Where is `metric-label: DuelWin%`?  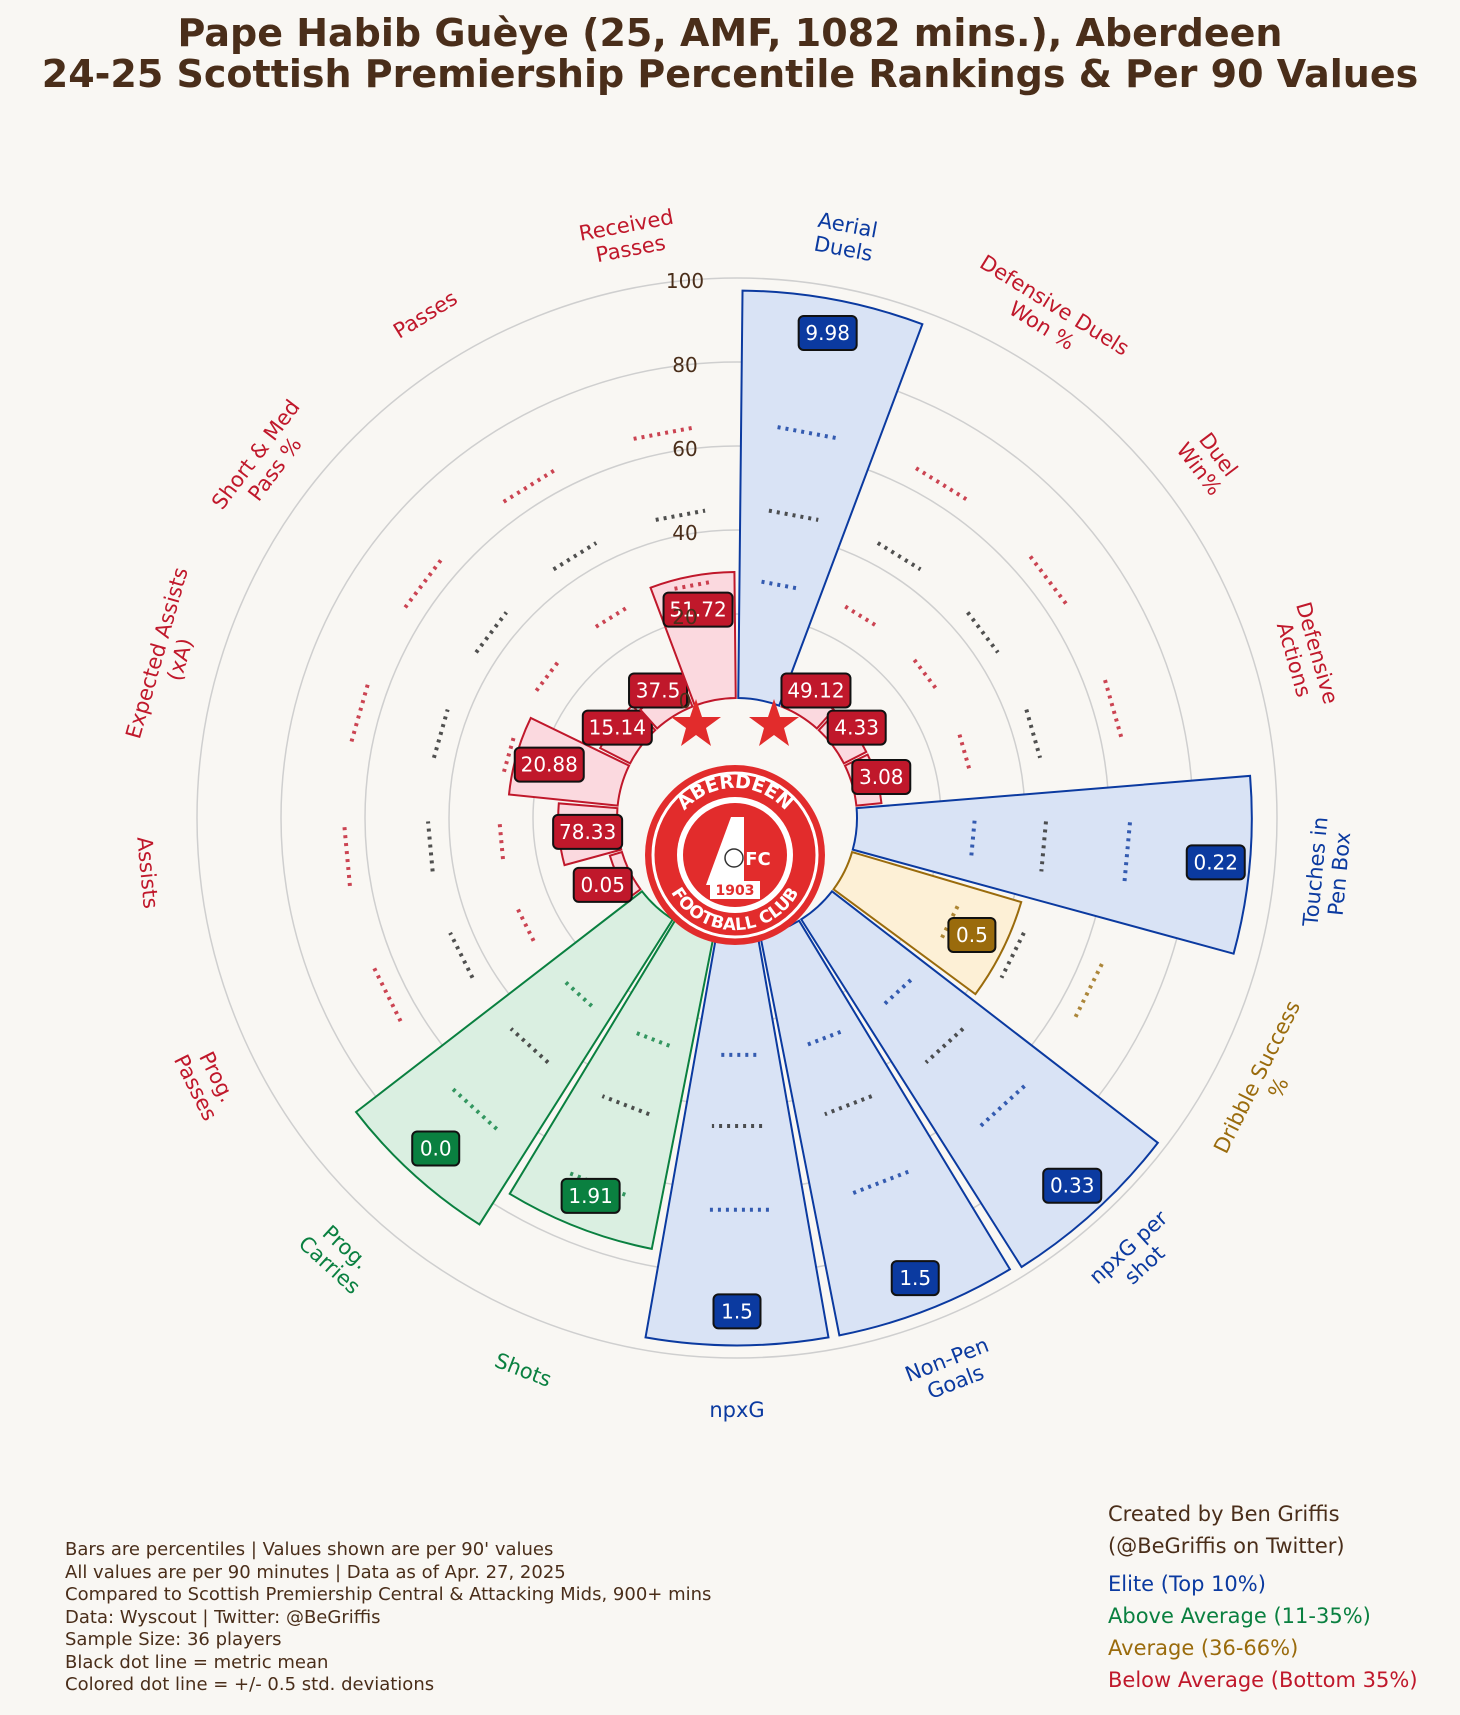
metric-label: DuelWin% is located at coordinates (1209, 462).